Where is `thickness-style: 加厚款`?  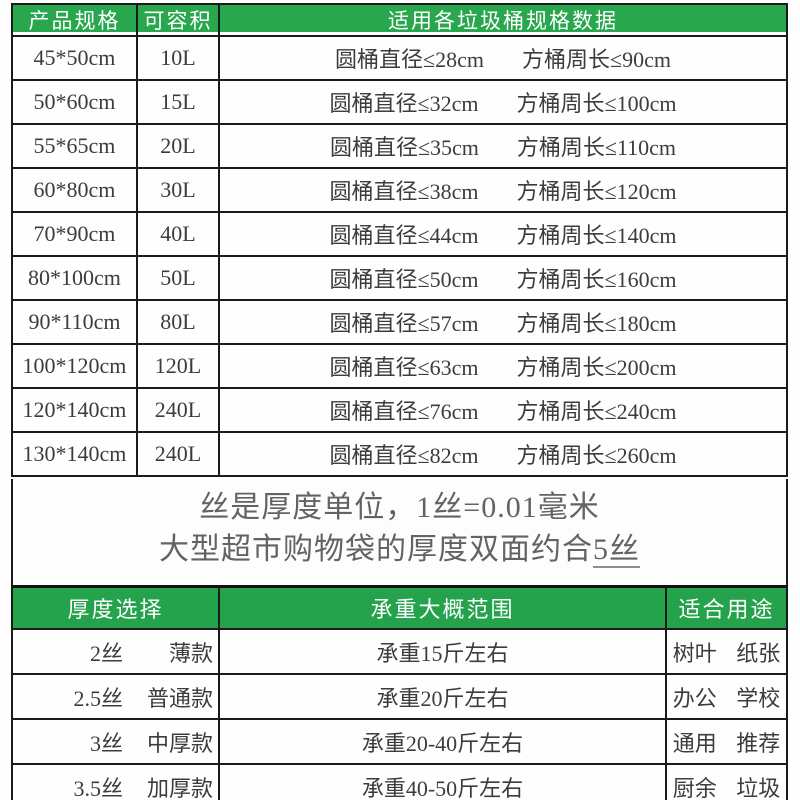 thickness-style: 加厚款 is located at coordinates (179, 787).